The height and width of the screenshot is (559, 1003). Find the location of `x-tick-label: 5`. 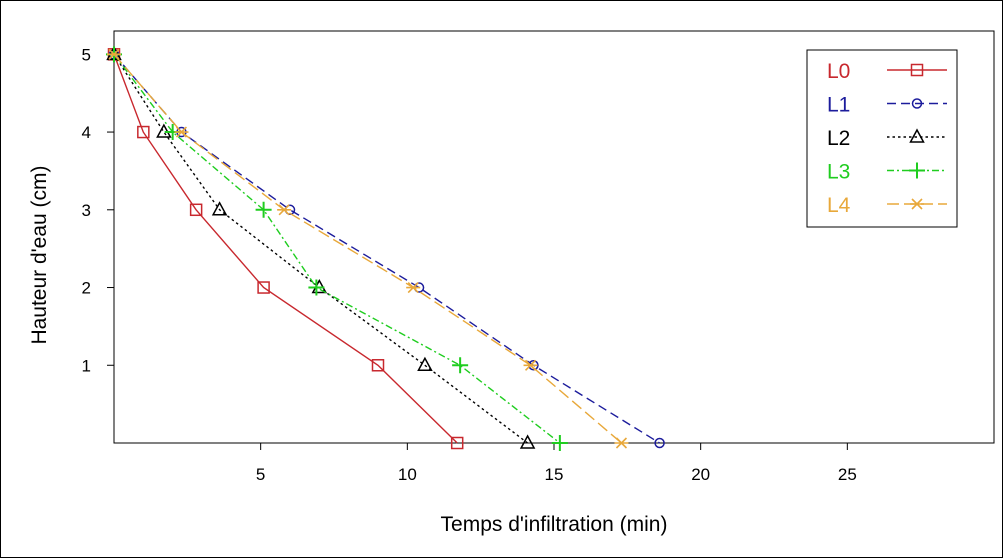

x-tick-label: 5 is located at coordinates (260, 474).